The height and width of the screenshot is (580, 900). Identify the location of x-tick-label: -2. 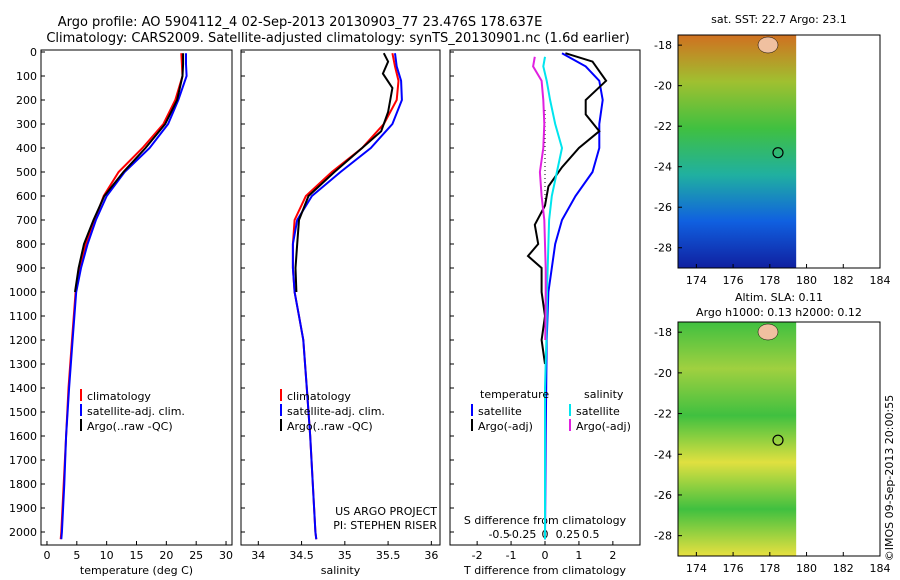
(477, 555).